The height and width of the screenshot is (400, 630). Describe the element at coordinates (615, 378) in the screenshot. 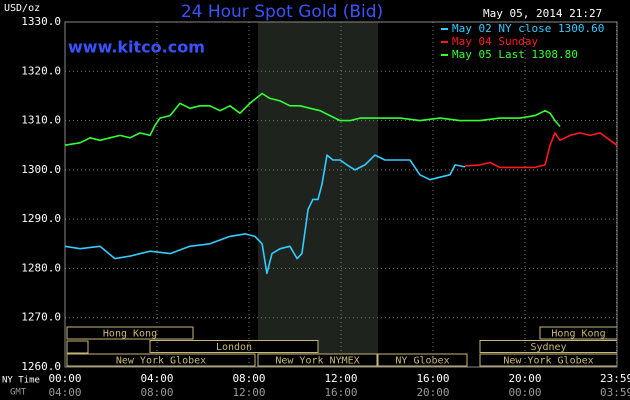

I see `x-tick-label: 23:59` at that location.